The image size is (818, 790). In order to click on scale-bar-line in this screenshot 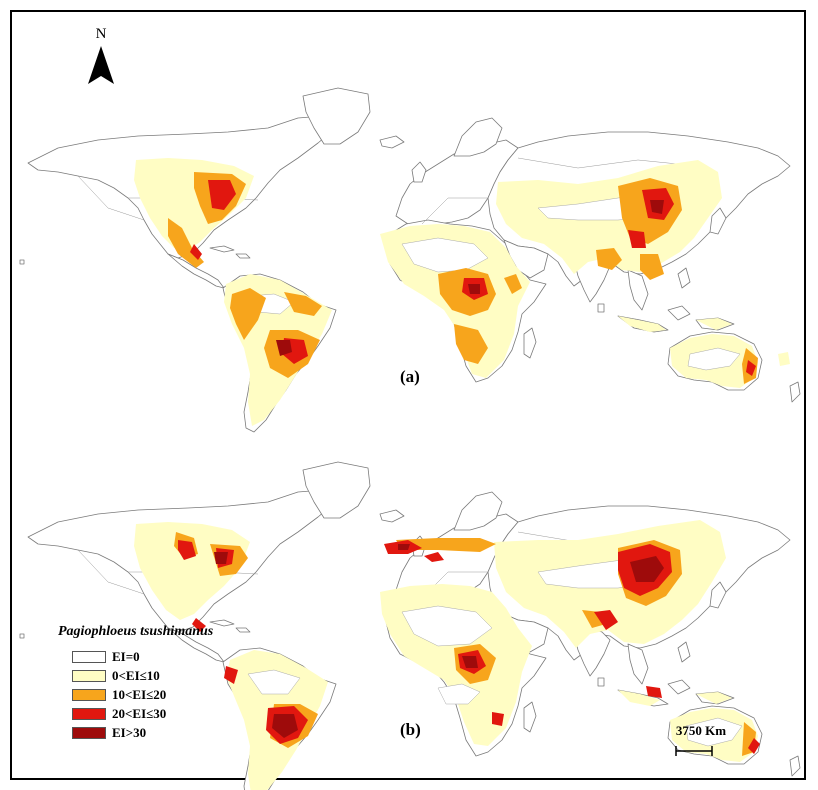, I will do `click(694, 751)`.